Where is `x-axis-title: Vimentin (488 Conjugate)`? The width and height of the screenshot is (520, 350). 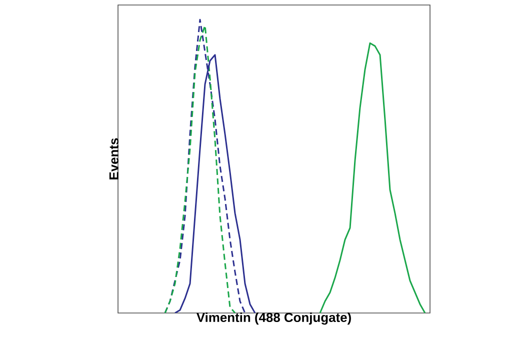
x-axis-title: Vimentin (488 Conjugate) is located at coordinates (273, 318).